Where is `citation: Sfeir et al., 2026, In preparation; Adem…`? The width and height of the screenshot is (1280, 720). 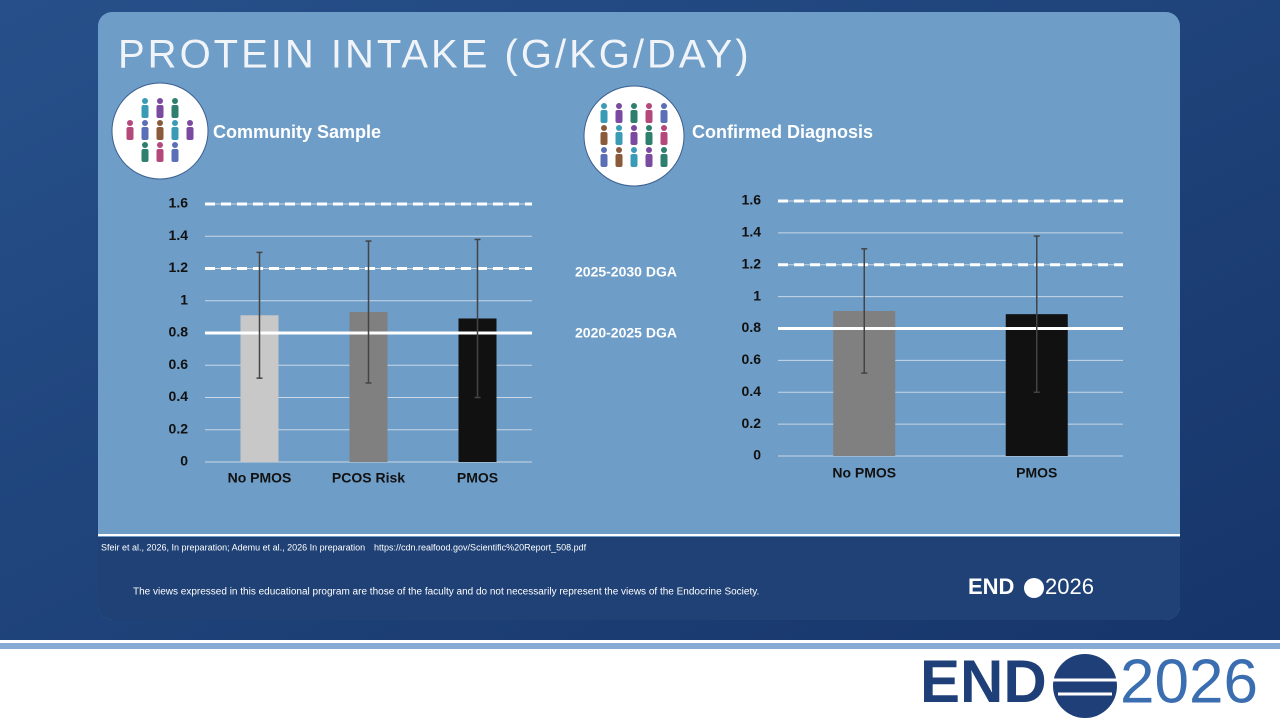
citation: Sfeir et al., 2026, In preparation; Adem… is located at coordinates (233, 547).